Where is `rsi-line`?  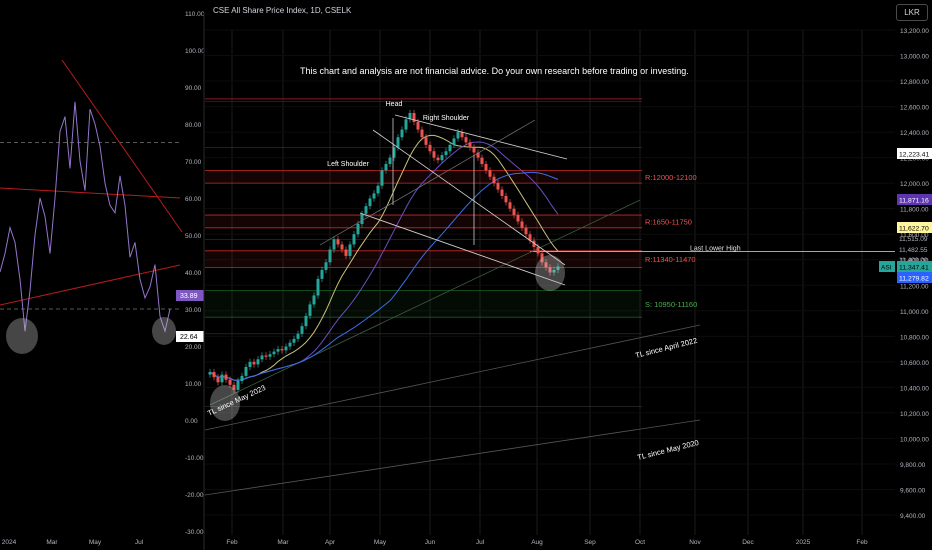
rsi-line is located at coordinates (85, 217).